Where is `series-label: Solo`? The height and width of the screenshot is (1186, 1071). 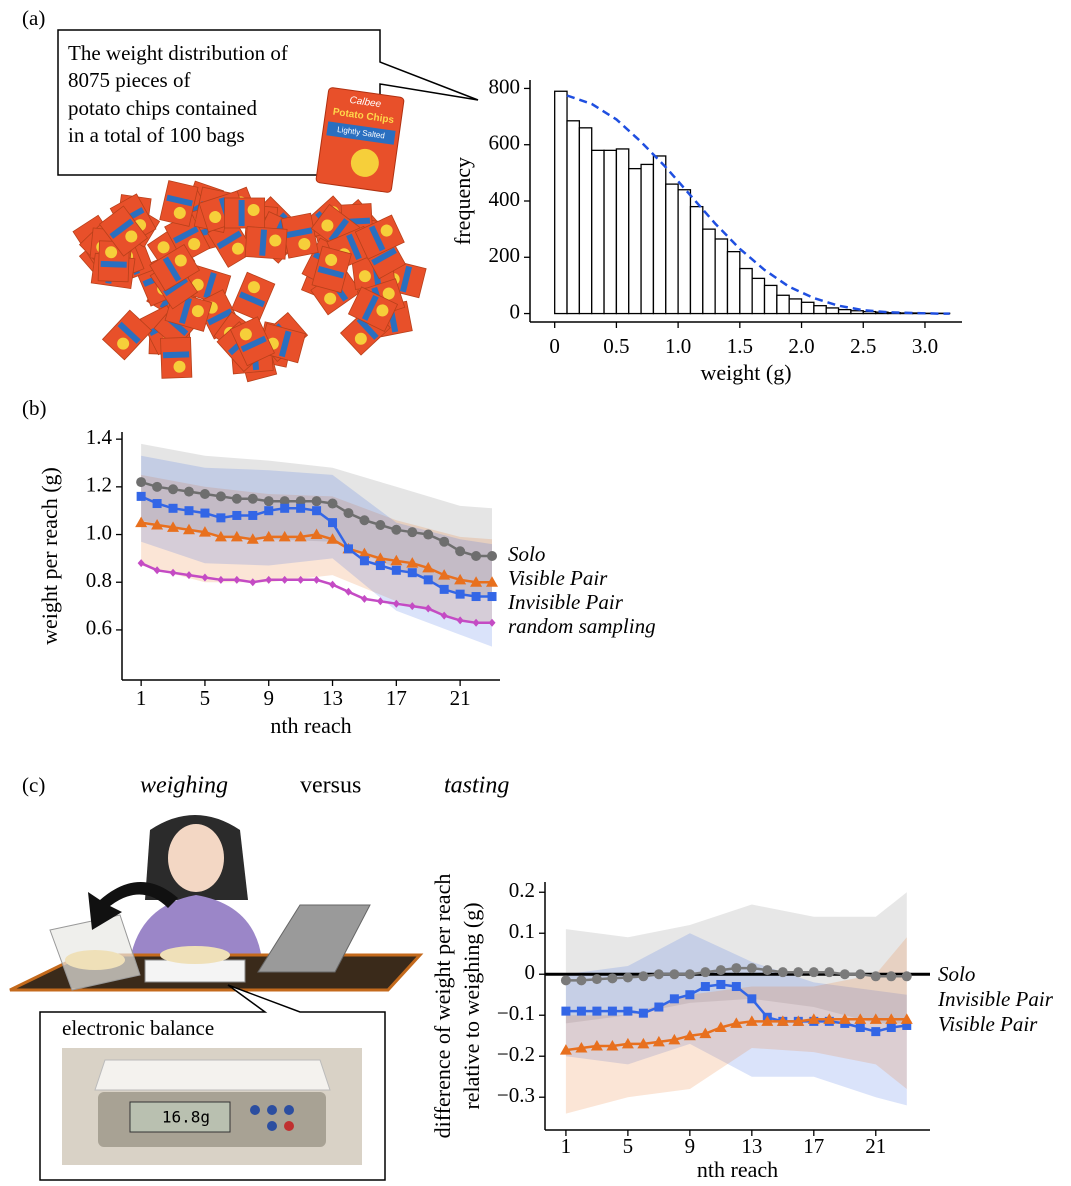
series-label: Solo is located at coordinates (956, 974).